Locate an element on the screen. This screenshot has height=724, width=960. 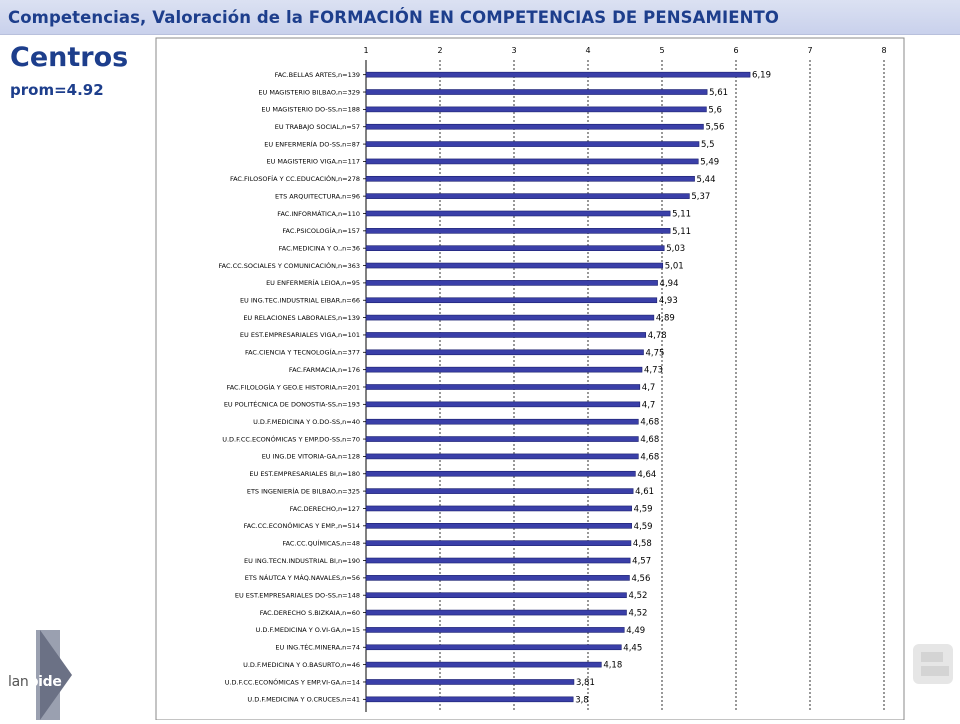
category-label: EU ING.TEC.INDUSTRIAL EIBAR,n=66 is located at coordinates (300, 301).